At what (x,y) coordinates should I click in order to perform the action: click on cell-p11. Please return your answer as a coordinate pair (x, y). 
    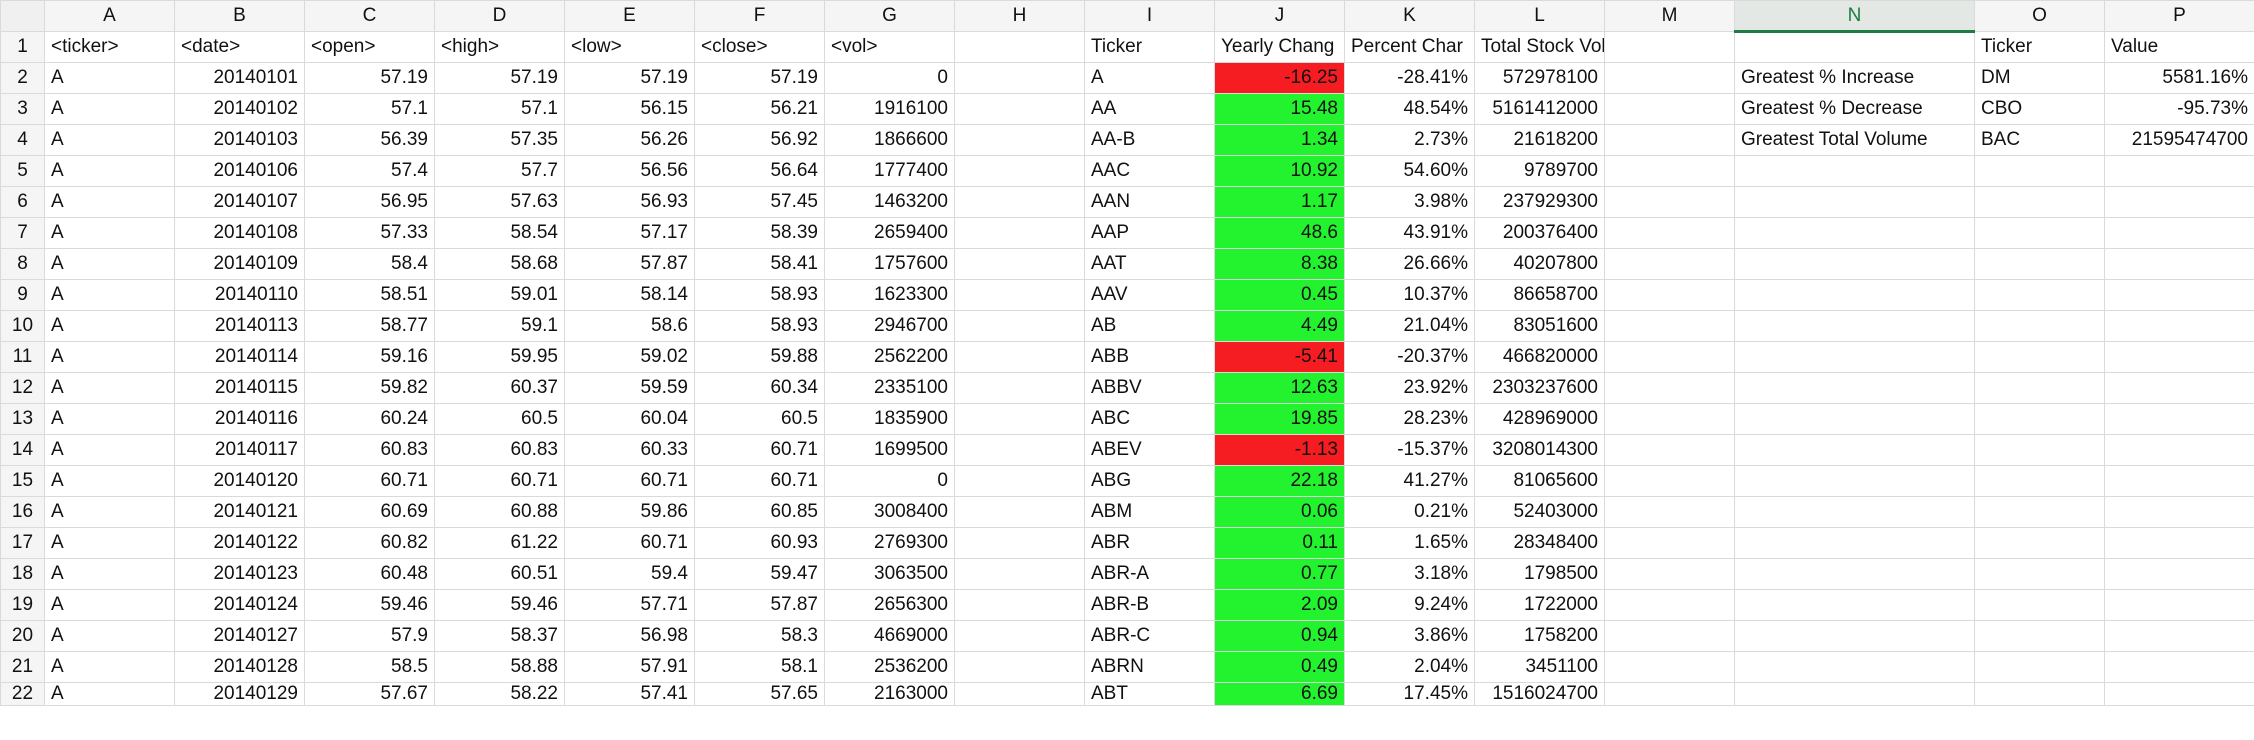
    Looking at the image, I should click on (2179, 357).